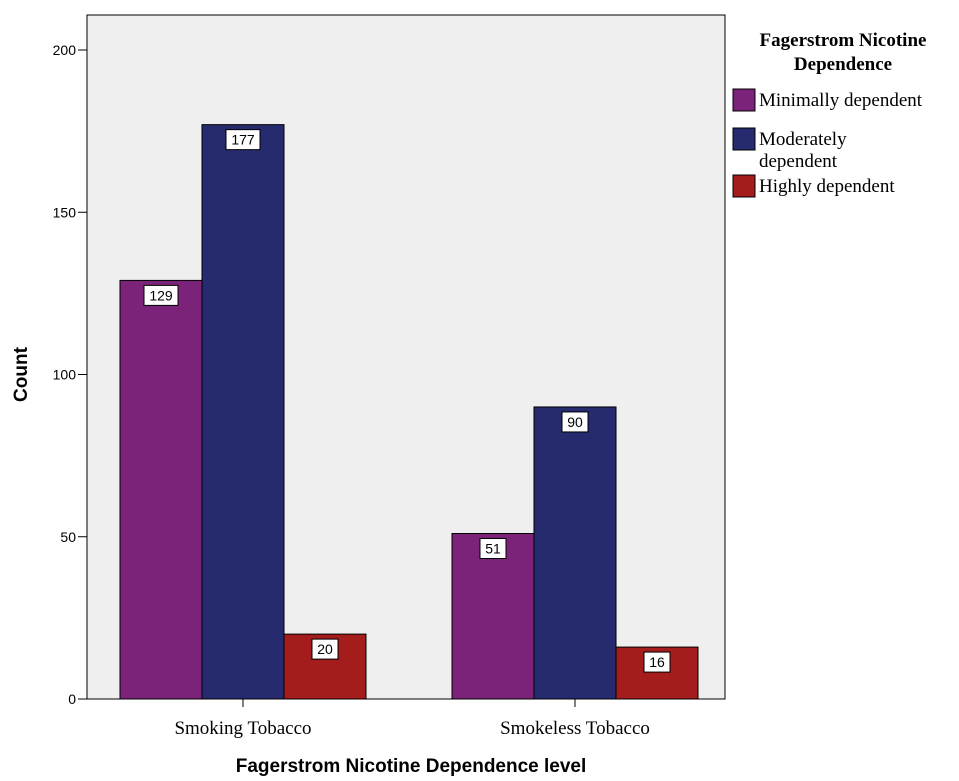  I want to click on data-label: 90, so click(575, 422).